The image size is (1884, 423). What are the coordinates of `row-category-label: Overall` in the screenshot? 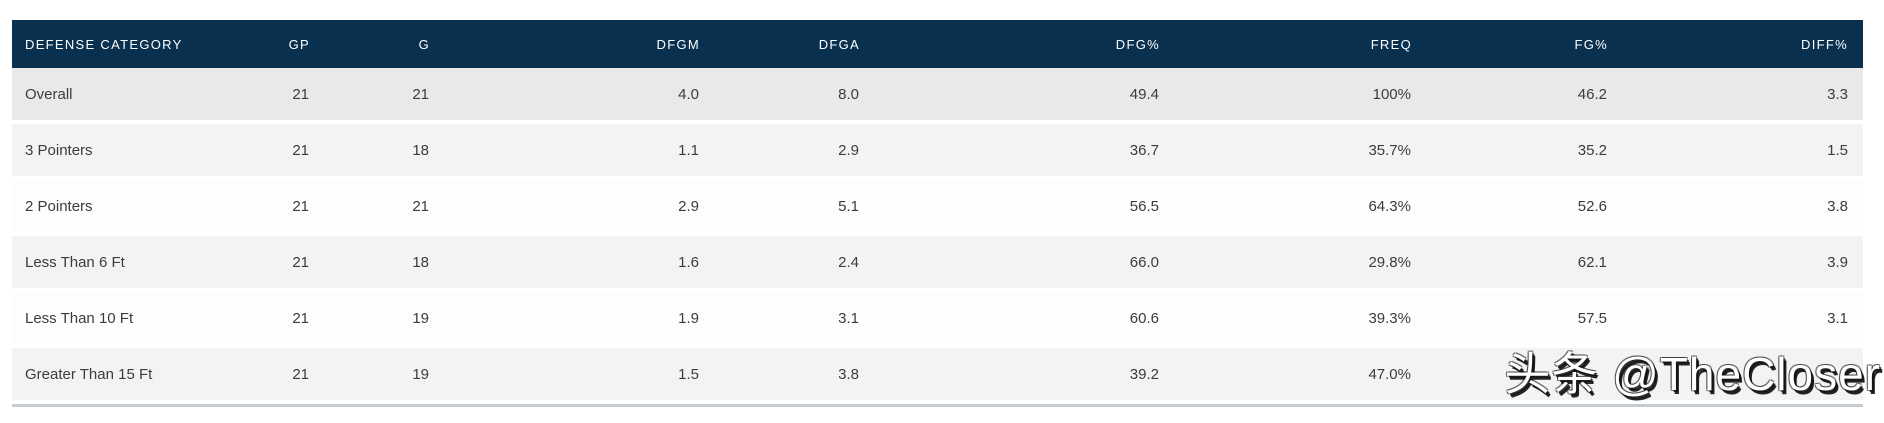 It's located at (97, 96).